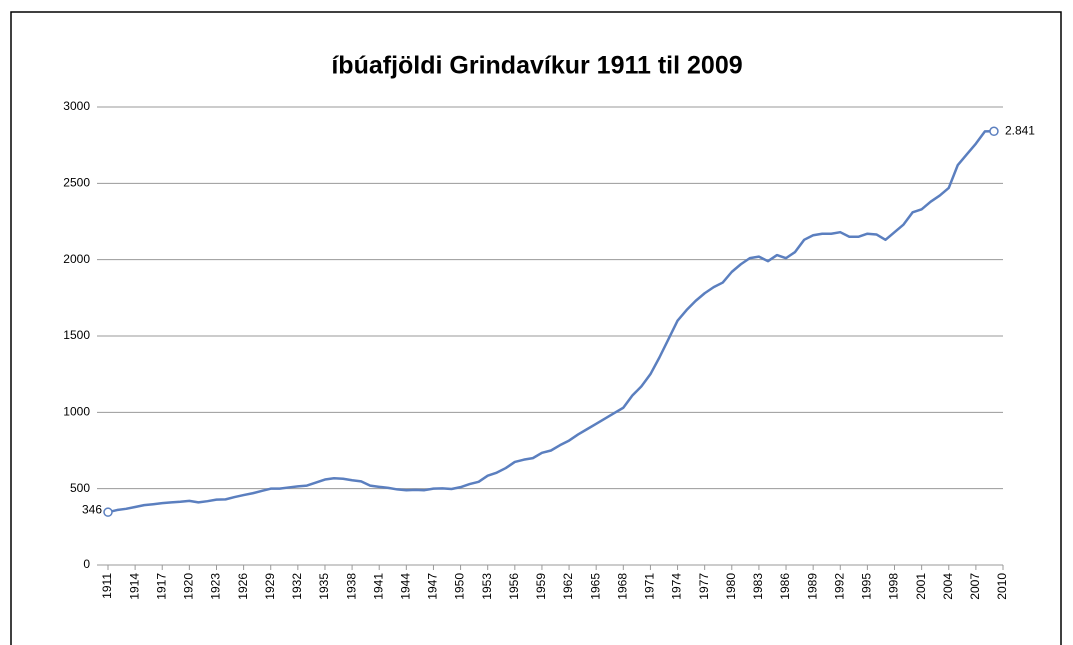 This screenshot has width=1073, height=645. What do you see at coordinates (92, 509) in the screenshot?
I see `data-label: 346` at bounding box center [92, 509].